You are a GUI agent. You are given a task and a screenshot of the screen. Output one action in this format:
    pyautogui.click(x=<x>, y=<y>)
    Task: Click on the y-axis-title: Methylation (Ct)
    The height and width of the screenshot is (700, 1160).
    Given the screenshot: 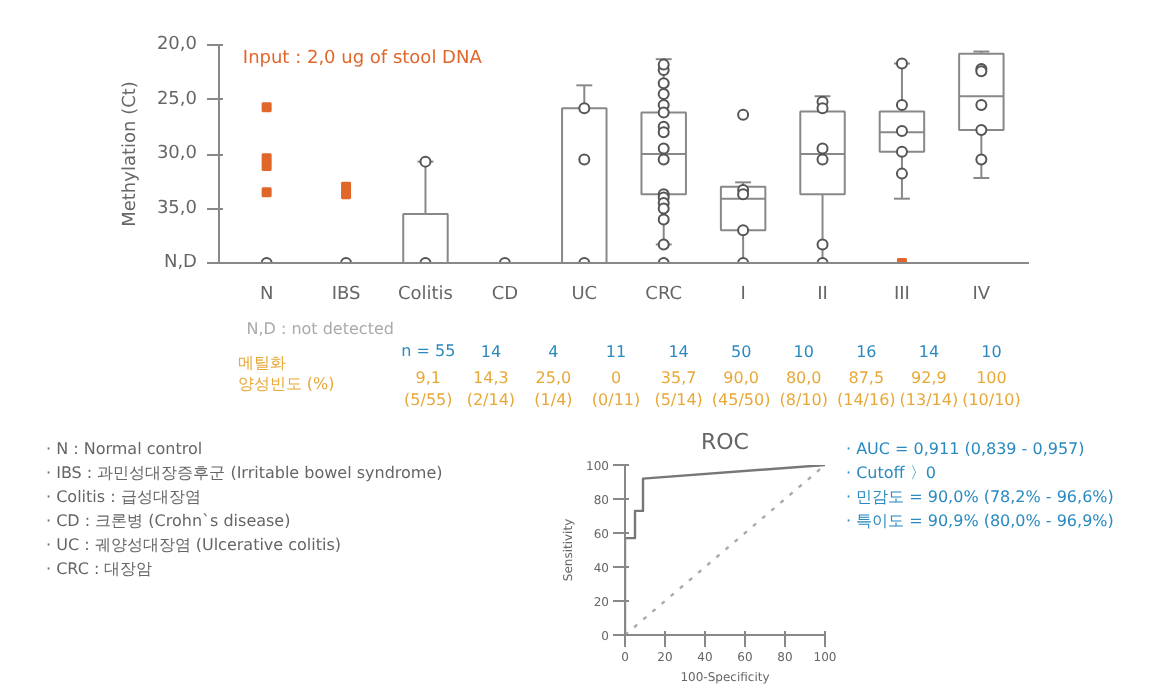 What is the action you would take?
    pyautogui.click(x=130, y=154)
    